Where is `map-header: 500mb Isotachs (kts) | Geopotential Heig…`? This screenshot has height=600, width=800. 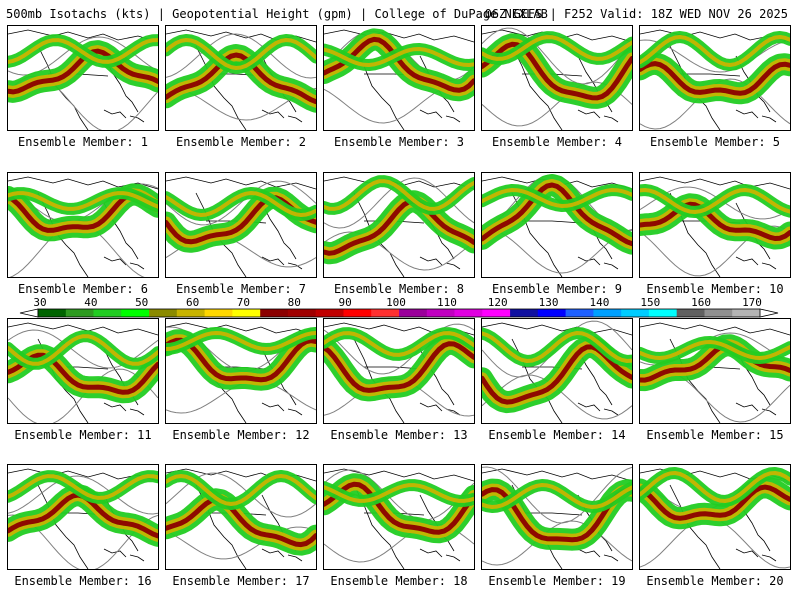 map-header: 500mb Isotachs (kts) | Geopotential Heig… is located at coordinates (401, 14).